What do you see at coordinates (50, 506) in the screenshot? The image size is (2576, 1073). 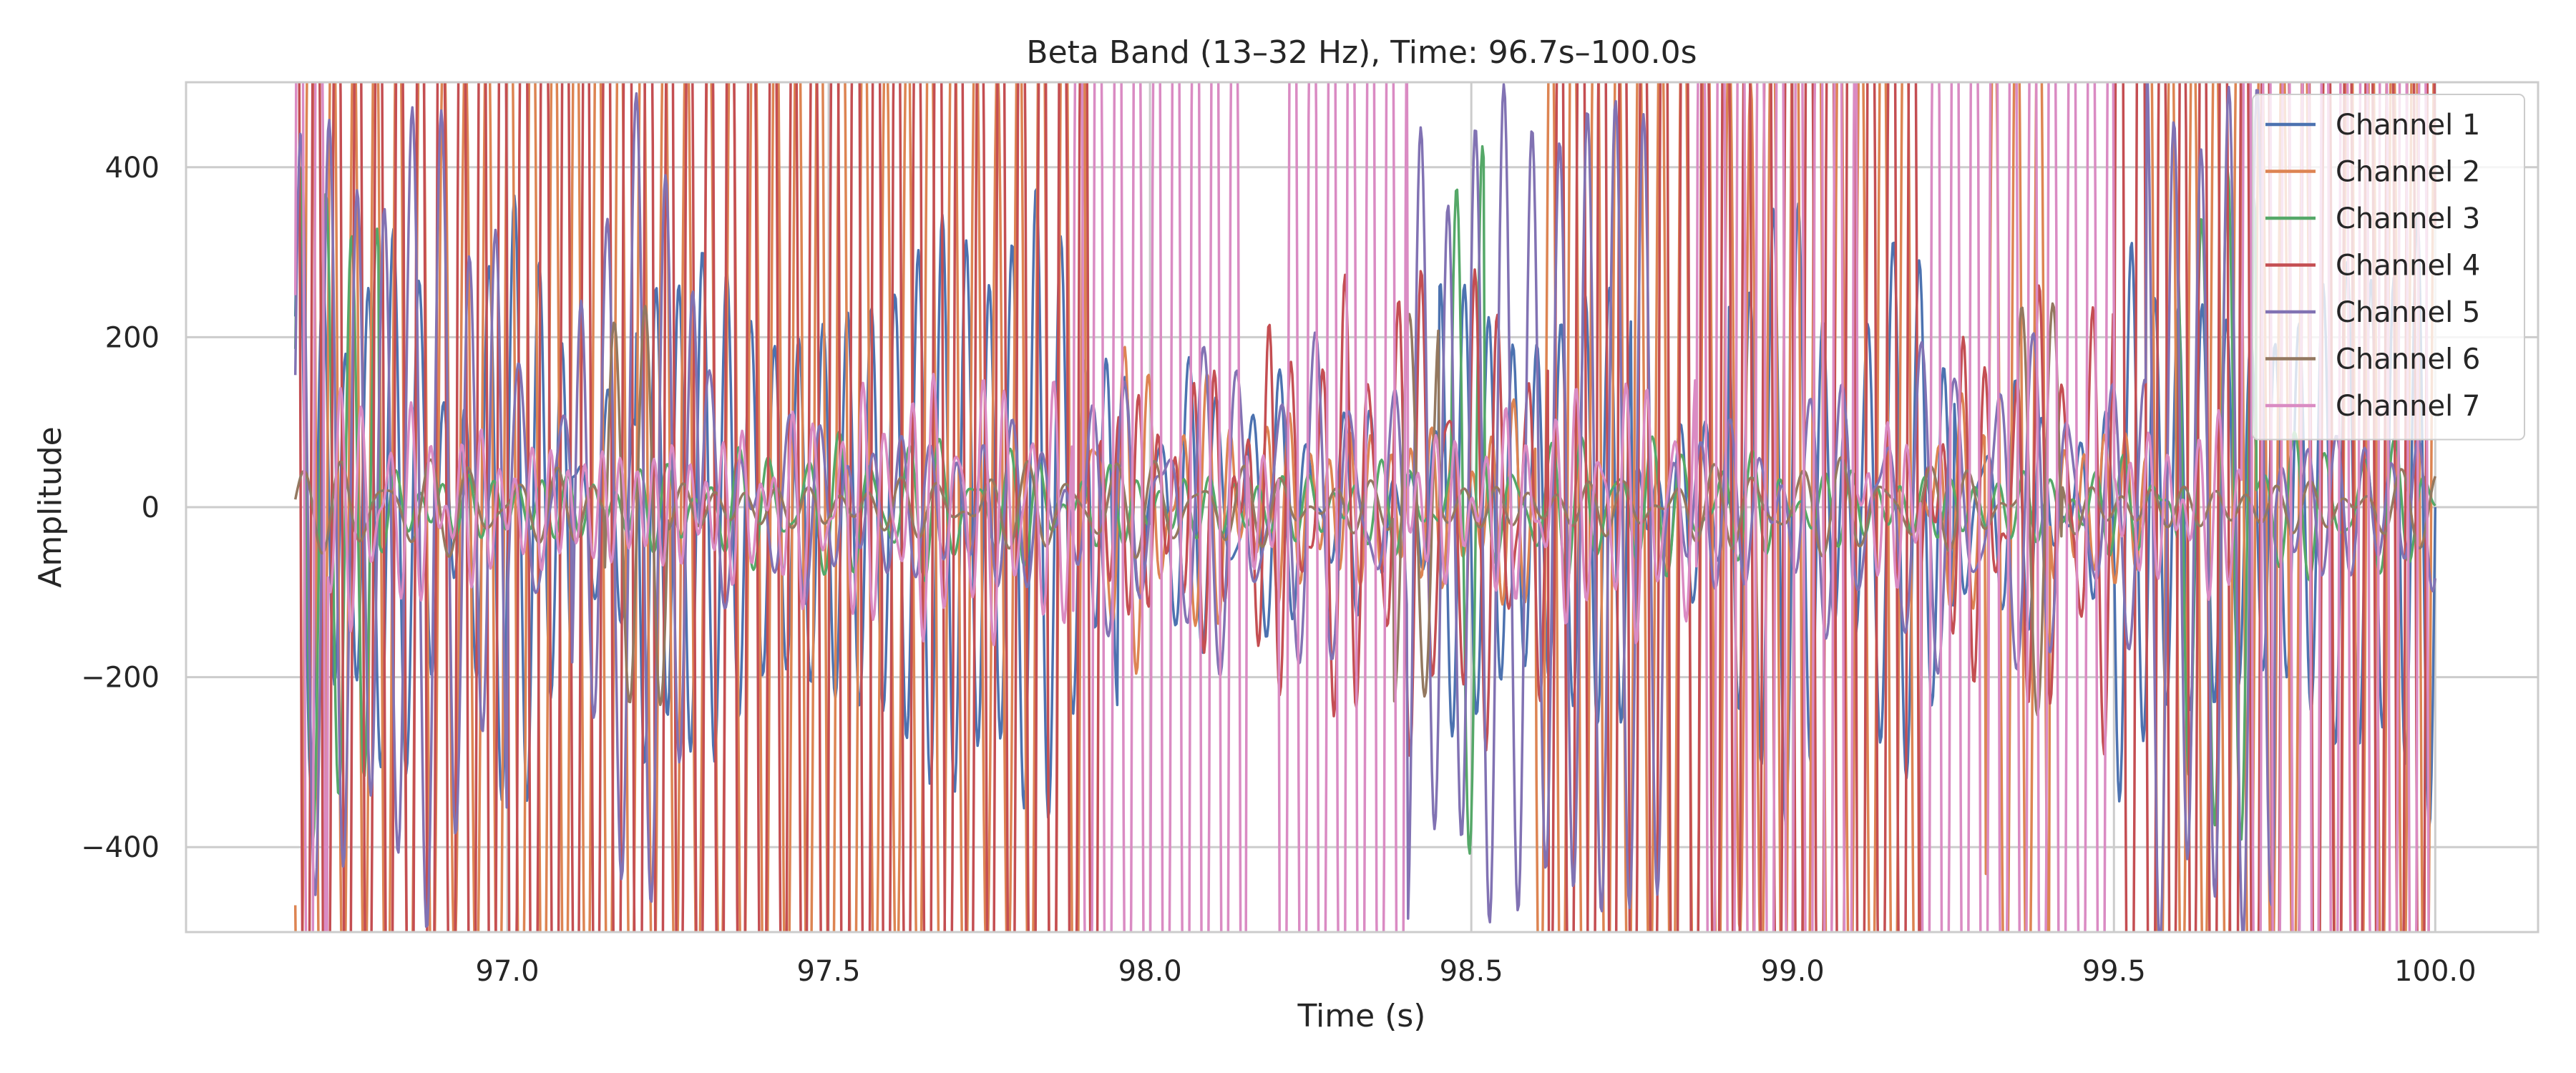 I see `y-axis-label: Amplitude` at bounding box center [50, 506].